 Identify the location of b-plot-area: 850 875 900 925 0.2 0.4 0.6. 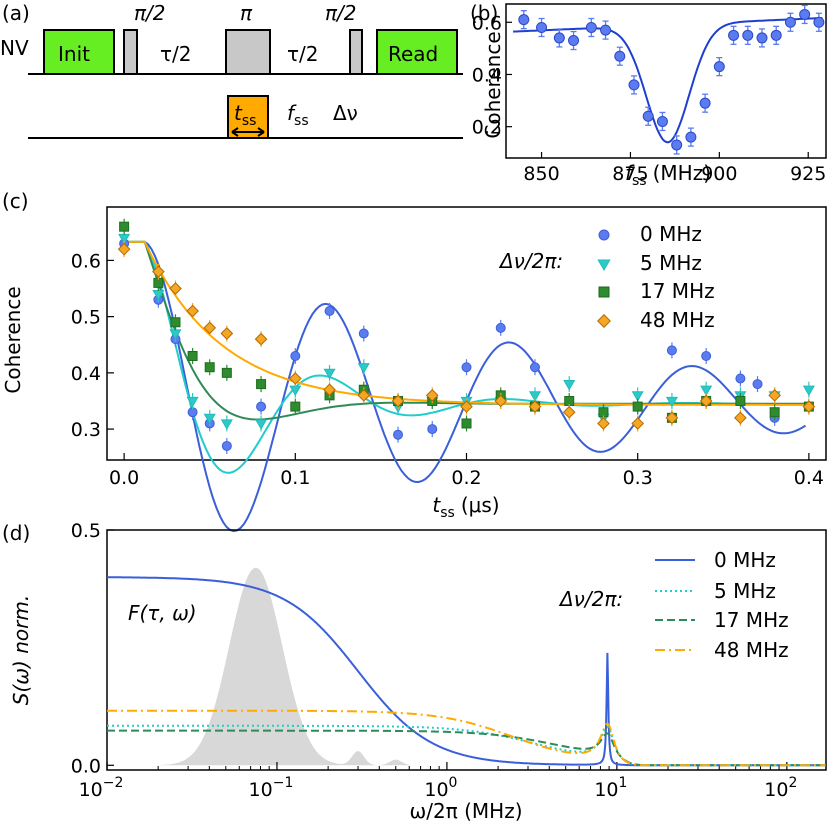
(649, 94).